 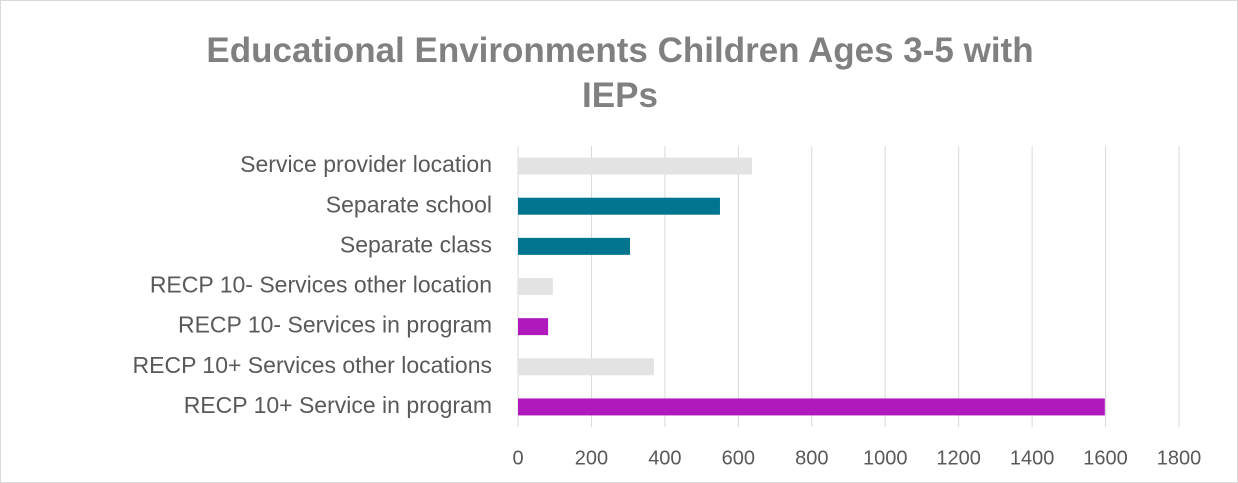 What do you see at coordinates (517, 458) in the screenshot?
I see `x-tick-label: 0` at bounding box center [517, 458].